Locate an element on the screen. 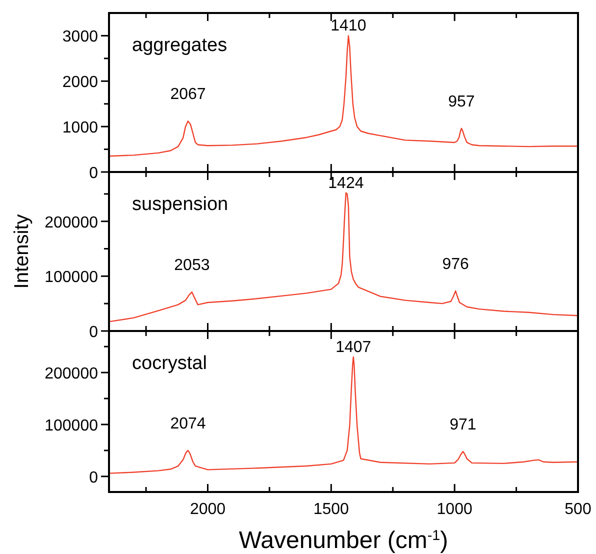 The height and width of the screenshot is (554, 596). text: cocrystal is located at coordinates (169, 363).